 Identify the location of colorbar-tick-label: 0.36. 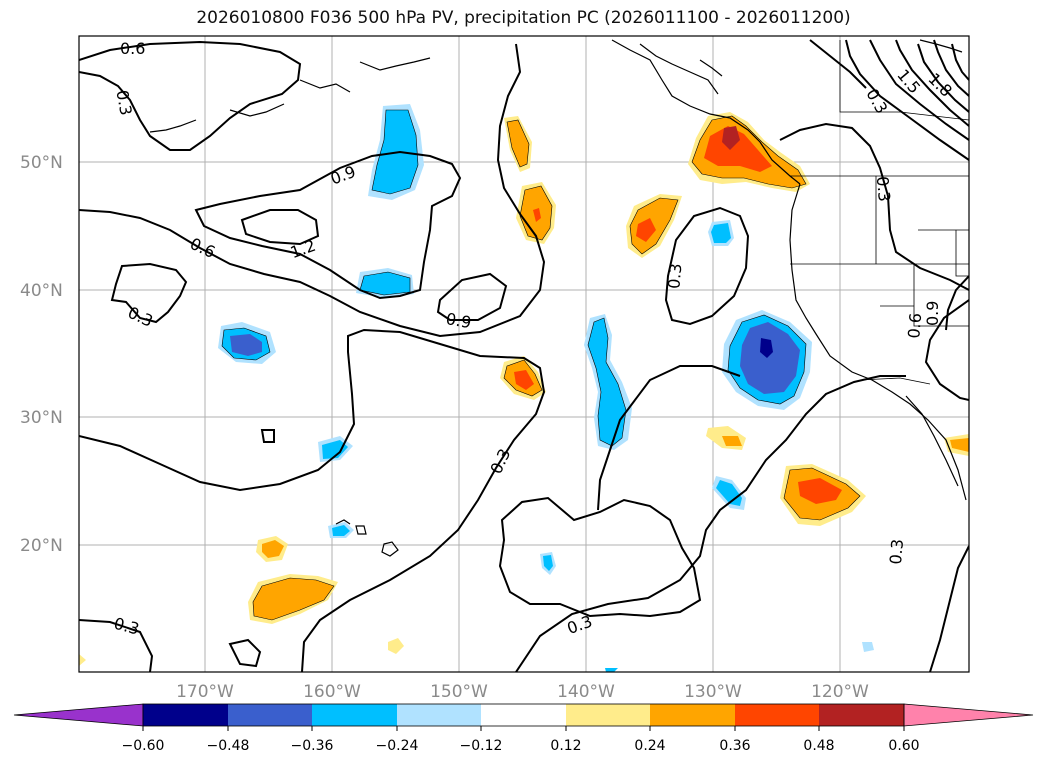
(734, 746).